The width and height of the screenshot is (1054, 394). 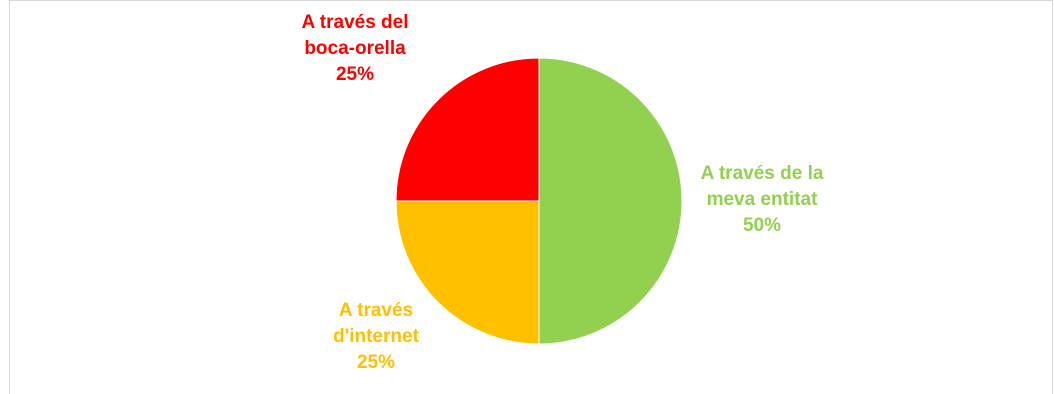 I want to click on slice-percent: 50%, so click(x=762, y=225).